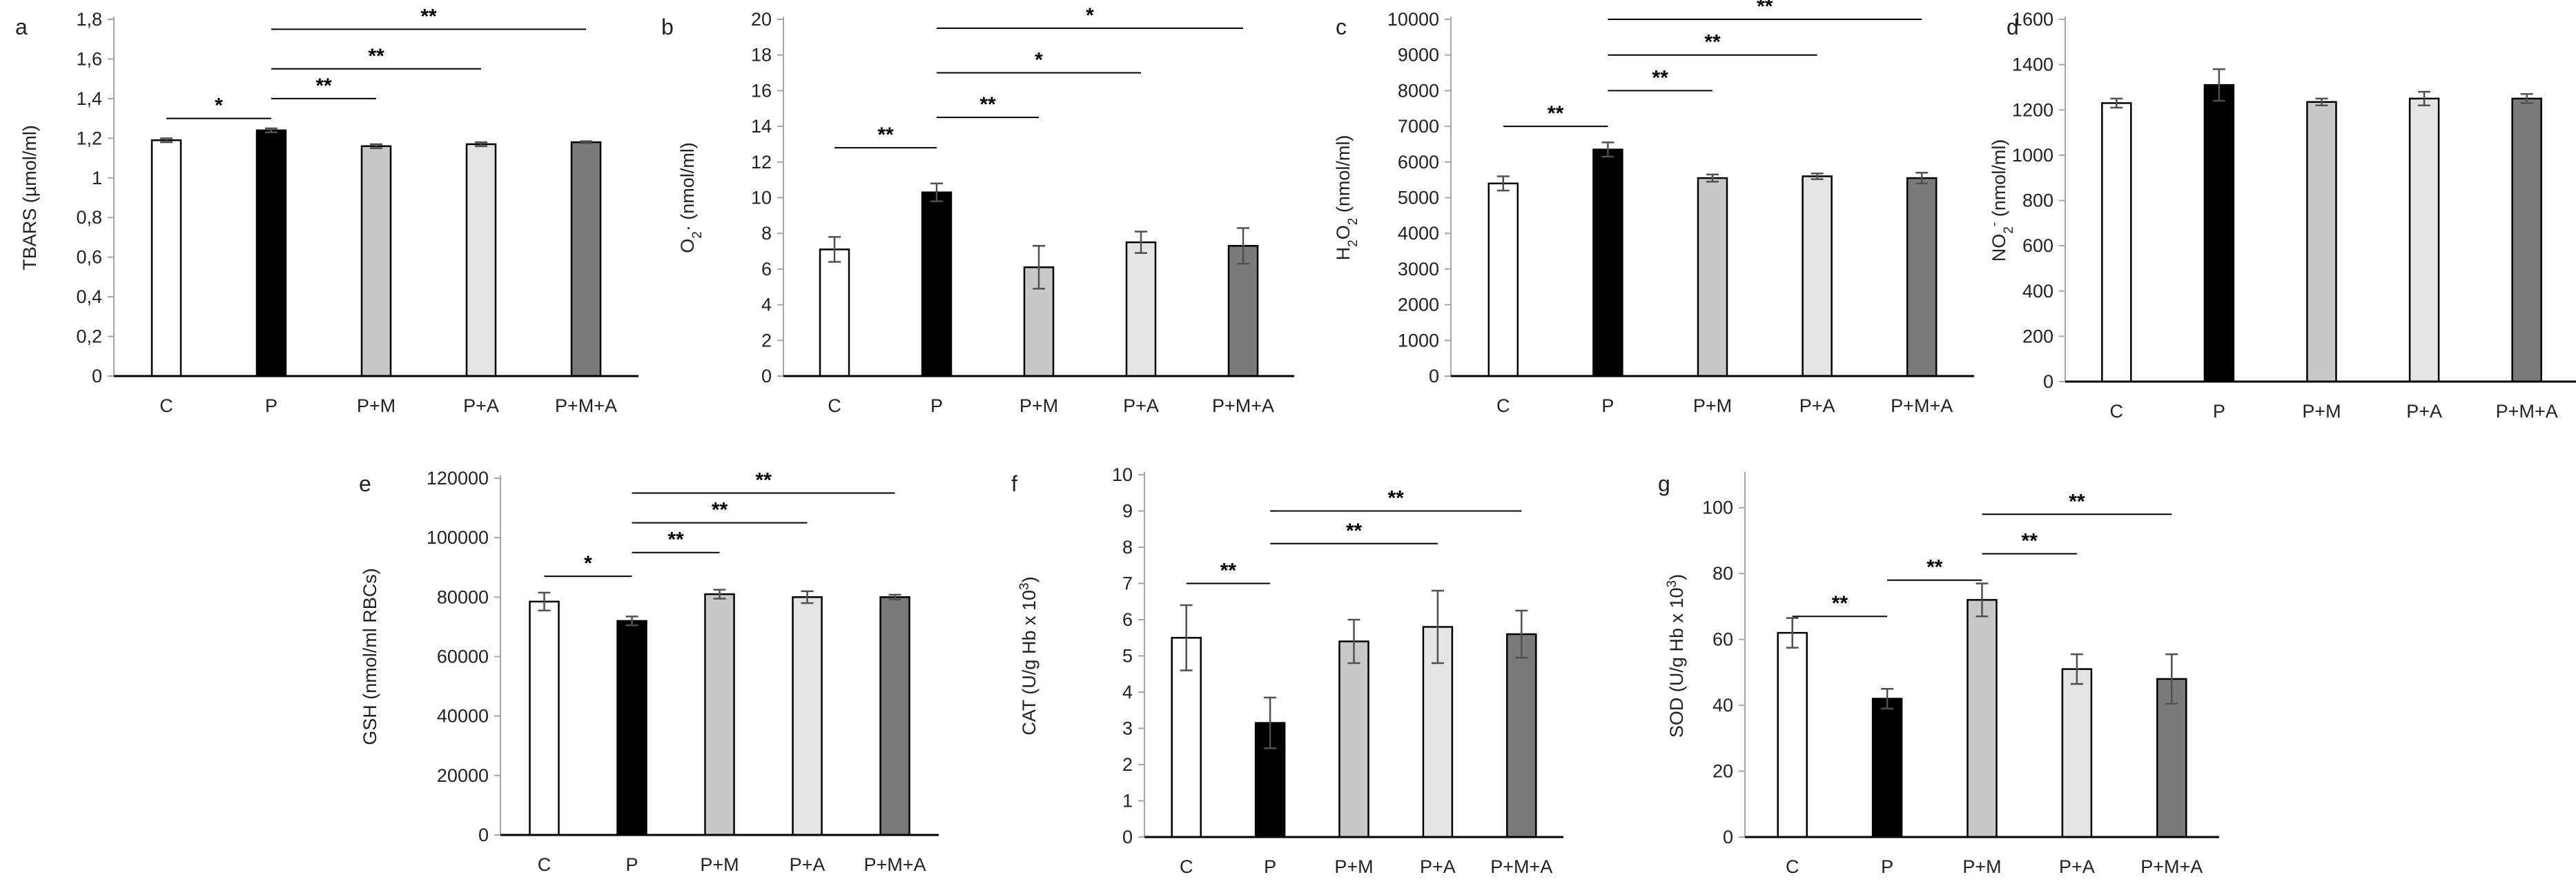  Describe the element at coordinates (463, 657) in the screenshot. I see `y-tick-label: 60000` at that location.